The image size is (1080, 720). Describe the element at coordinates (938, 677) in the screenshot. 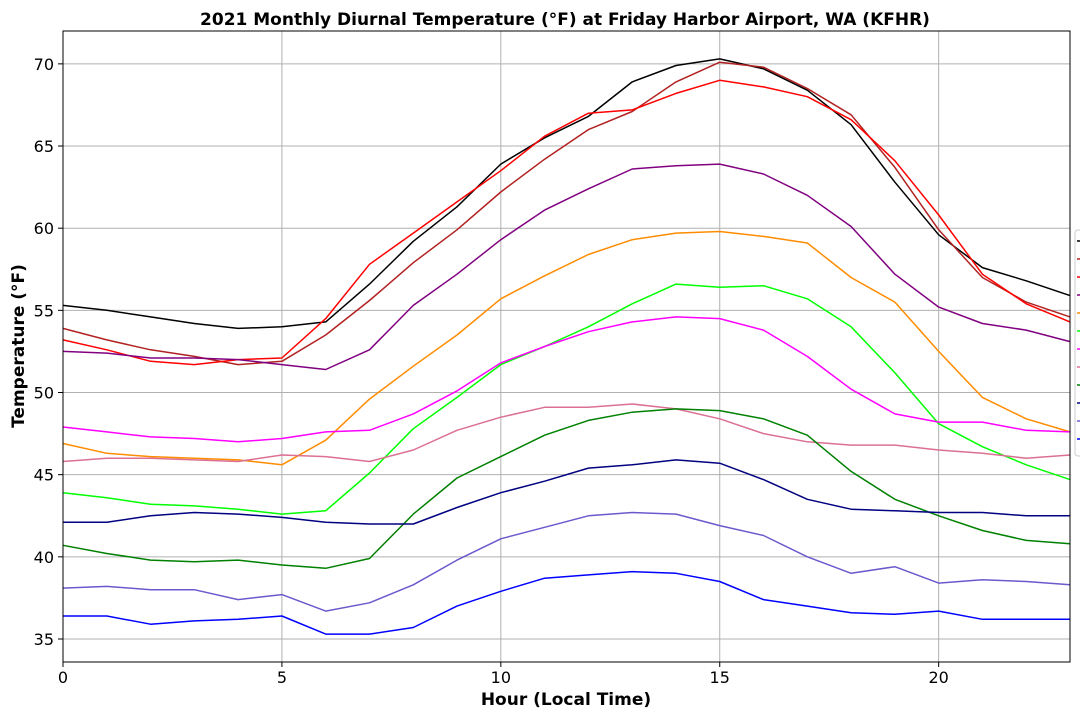

I see `x-tick-label: 20` at that location.